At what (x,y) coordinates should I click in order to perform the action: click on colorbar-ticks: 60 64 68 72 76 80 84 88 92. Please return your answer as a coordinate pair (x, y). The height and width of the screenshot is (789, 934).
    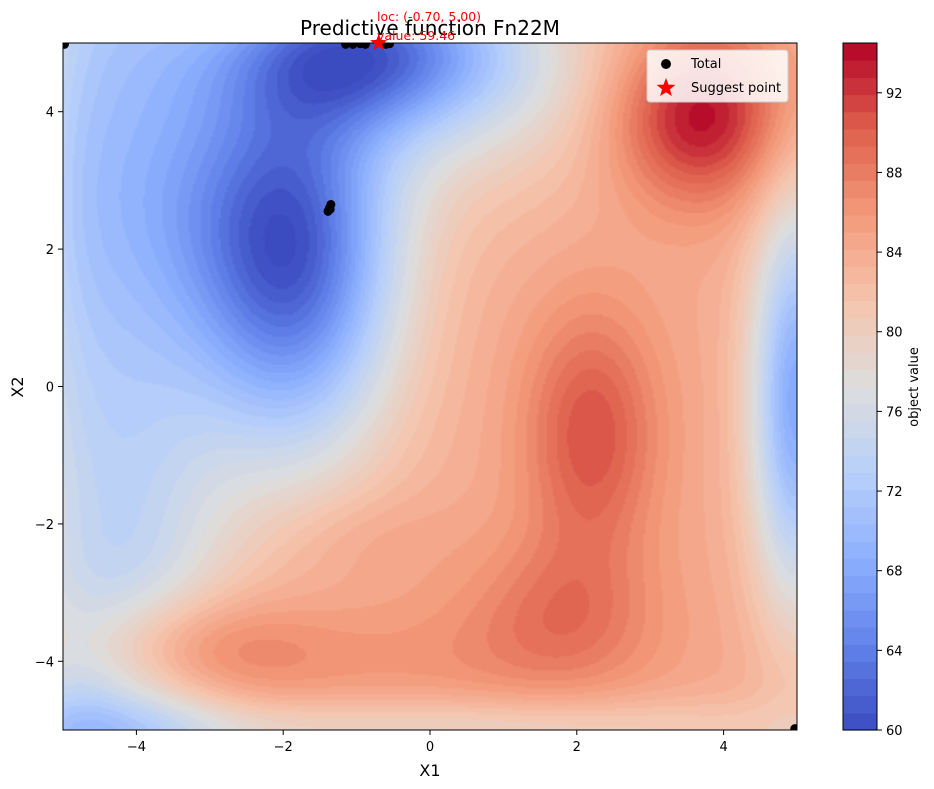
    Looking at the image, I should click on (890, 413).